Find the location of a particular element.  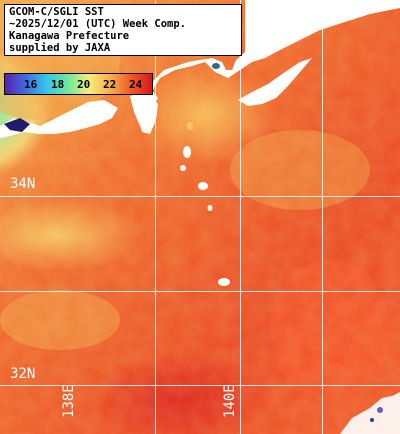

color-scale-tick-20: 20 is located at coordinates (84, 84).